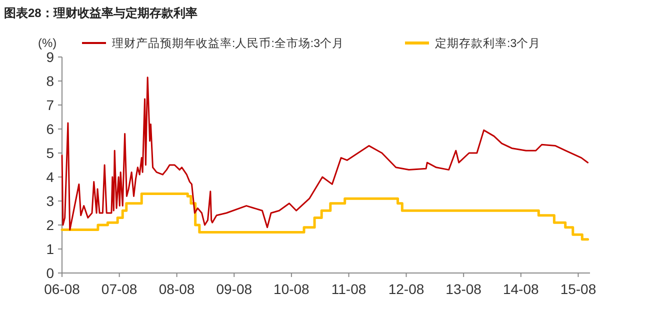 The height and width of the screenshot is (324, 650). Describe the element at coordinates (234, 289) in the screenshot. I see `x-tick-label: 09-08` at that location.